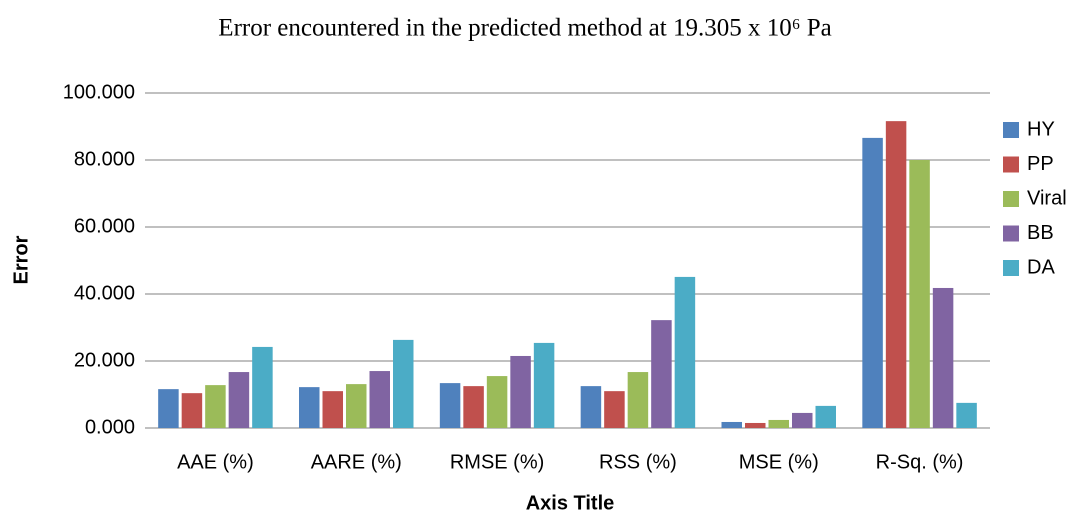  Describe the element at coordinates (920, 462) in the screenshot. I see `x-tick-label: R-Sq. (%)` at that location.